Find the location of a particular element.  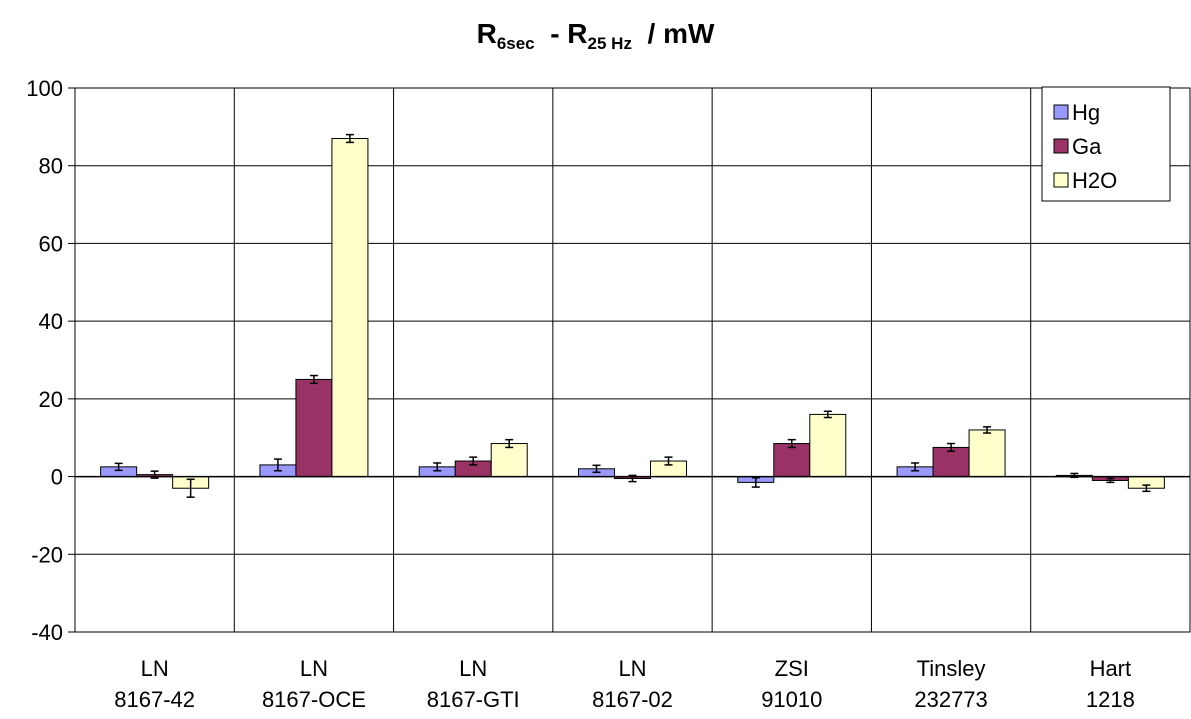

x-tick-label: 8167-OCE is located at coordinates (314, 699).